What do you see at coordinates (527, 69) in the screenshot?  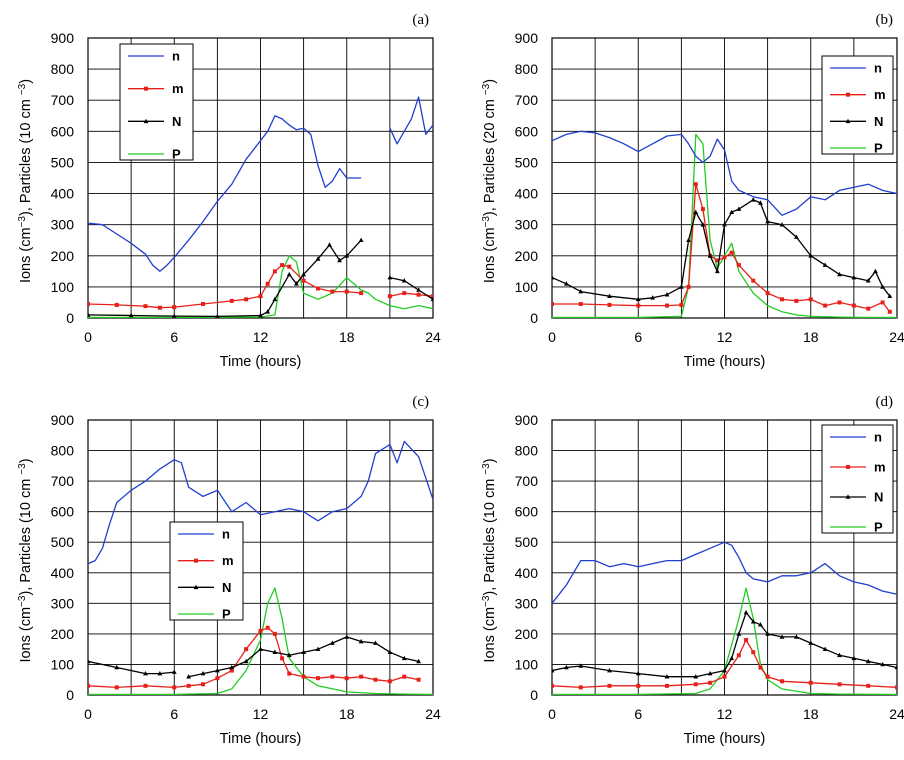 I see `y-tick-label: 800` at bounding box center [527, 69].